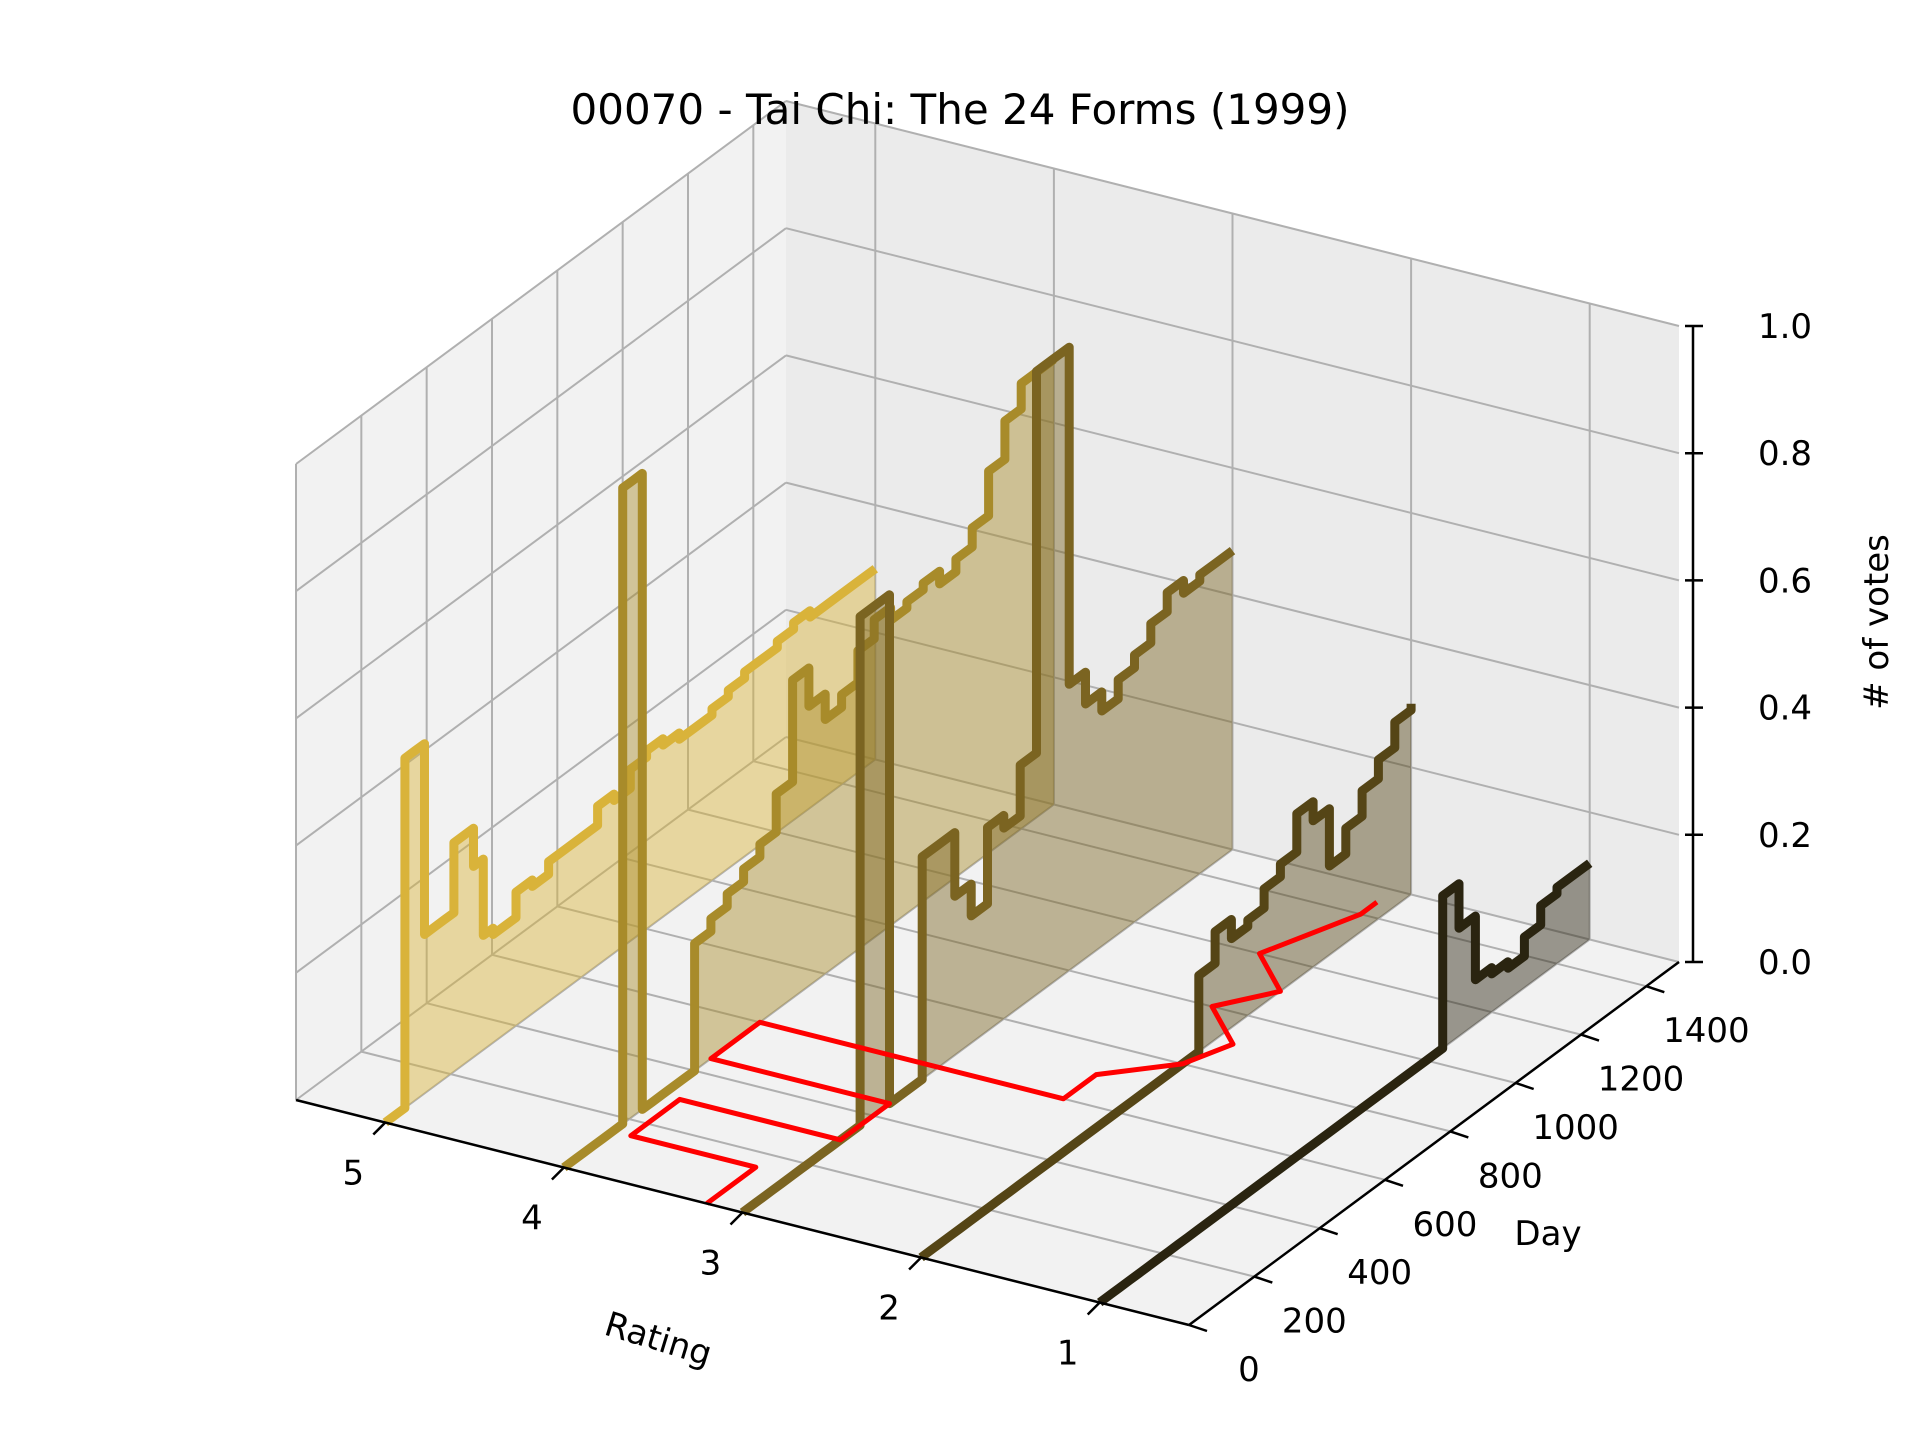 The image size is (1920, 1440). Describe the element at coordinates (1314, 1322) in the screenshot. I see `y-tick-label: 200` at that location.